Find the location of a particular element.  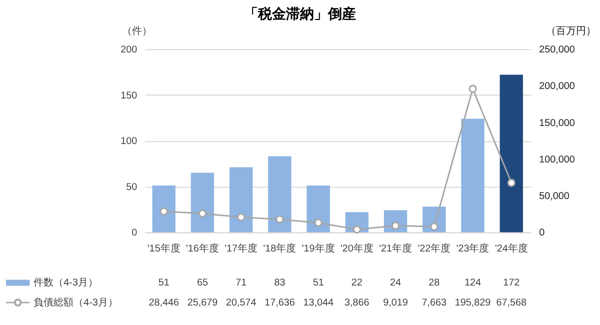

y-tick-label: 0 is located at coordinates (135, 233).